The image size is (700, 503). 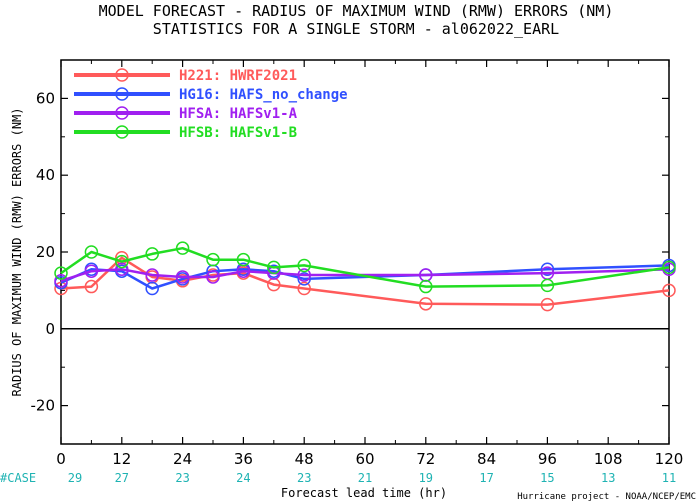 What do you see at coordinates (61, 459) in the screenshot?
I see `x-tick-label: 0` at bounding box center [61, 459].